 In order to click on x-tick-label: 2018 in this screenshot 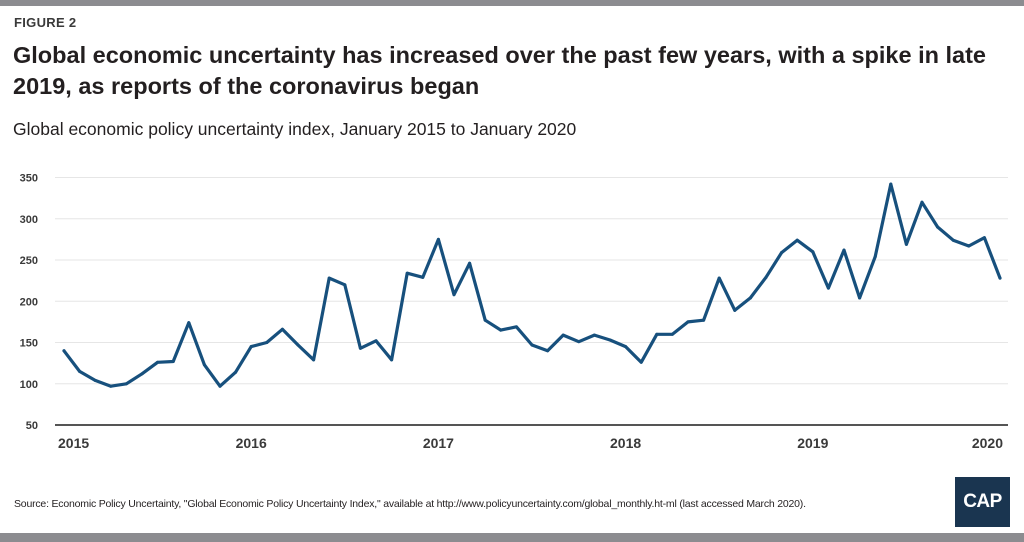, I will do `click(625, 443)`.